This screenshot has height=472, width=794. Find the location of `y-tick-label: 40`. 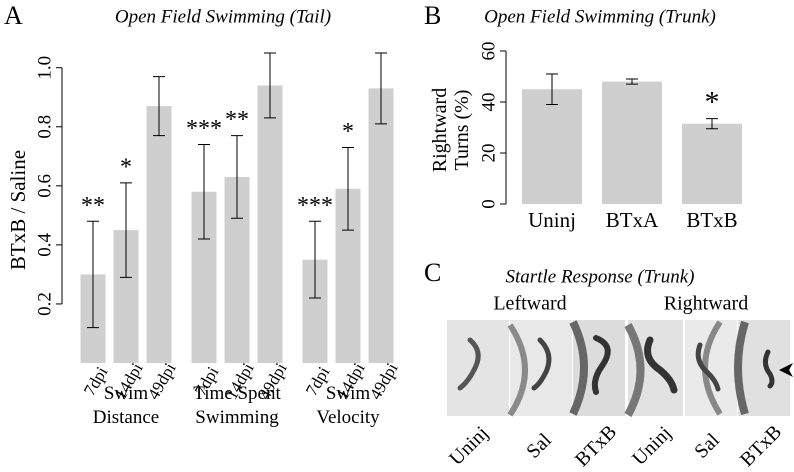

y-tick-label: 40 is located at coordinates (488, 102).